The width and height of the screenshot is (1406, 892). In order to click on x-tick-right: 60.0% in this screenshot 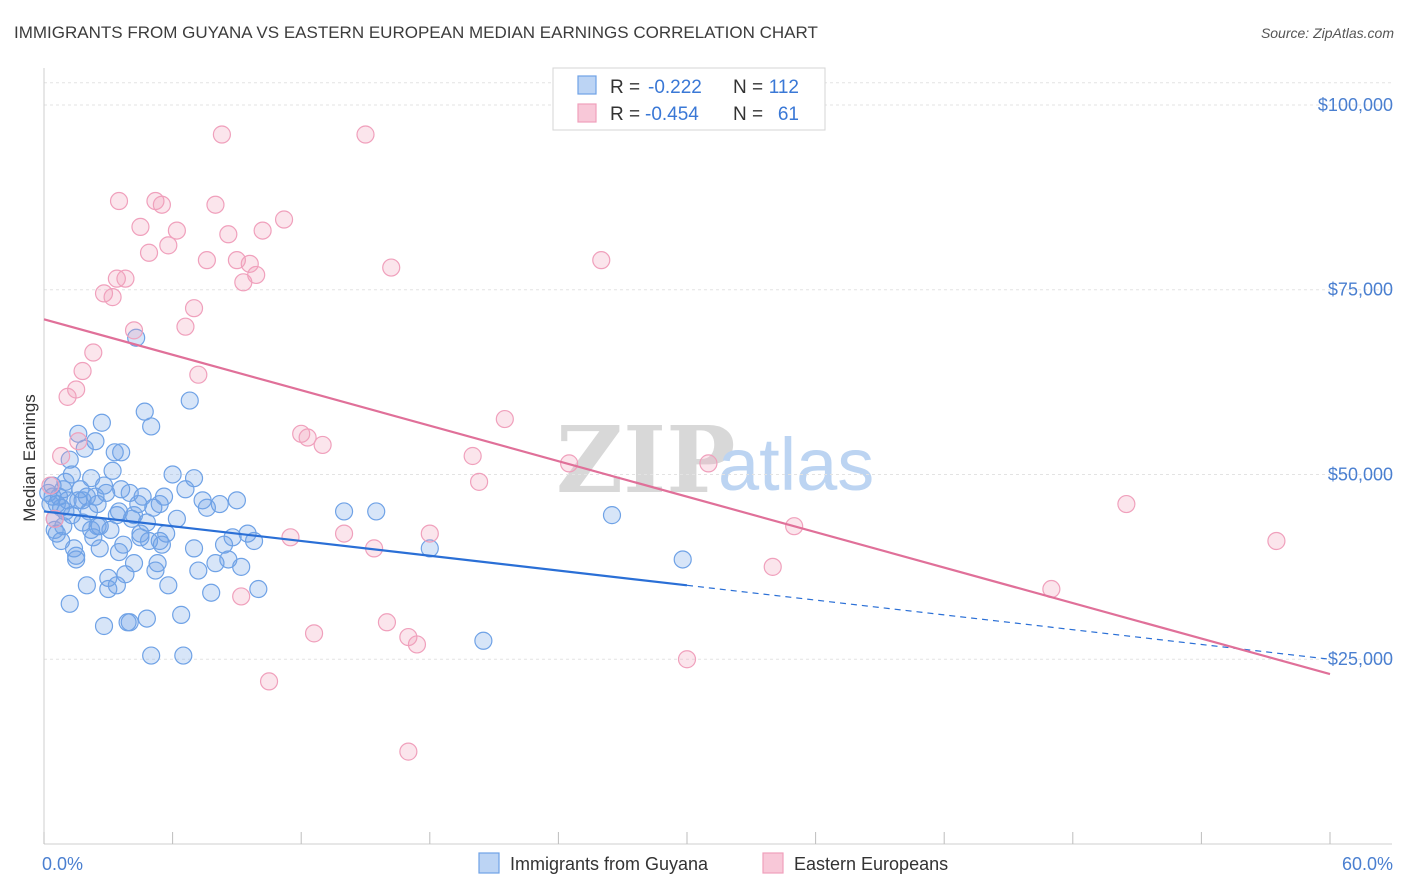, I will do `click(1367, 864)`.